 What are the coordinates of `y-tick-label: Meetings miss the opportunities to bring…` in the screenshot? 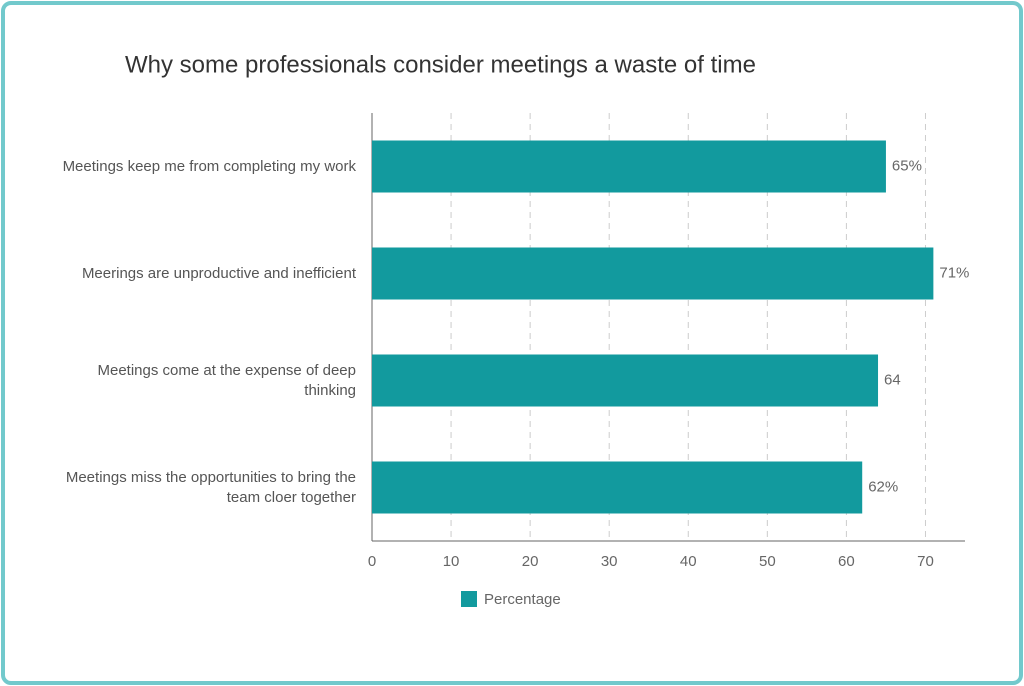 It's located at (210, 487).